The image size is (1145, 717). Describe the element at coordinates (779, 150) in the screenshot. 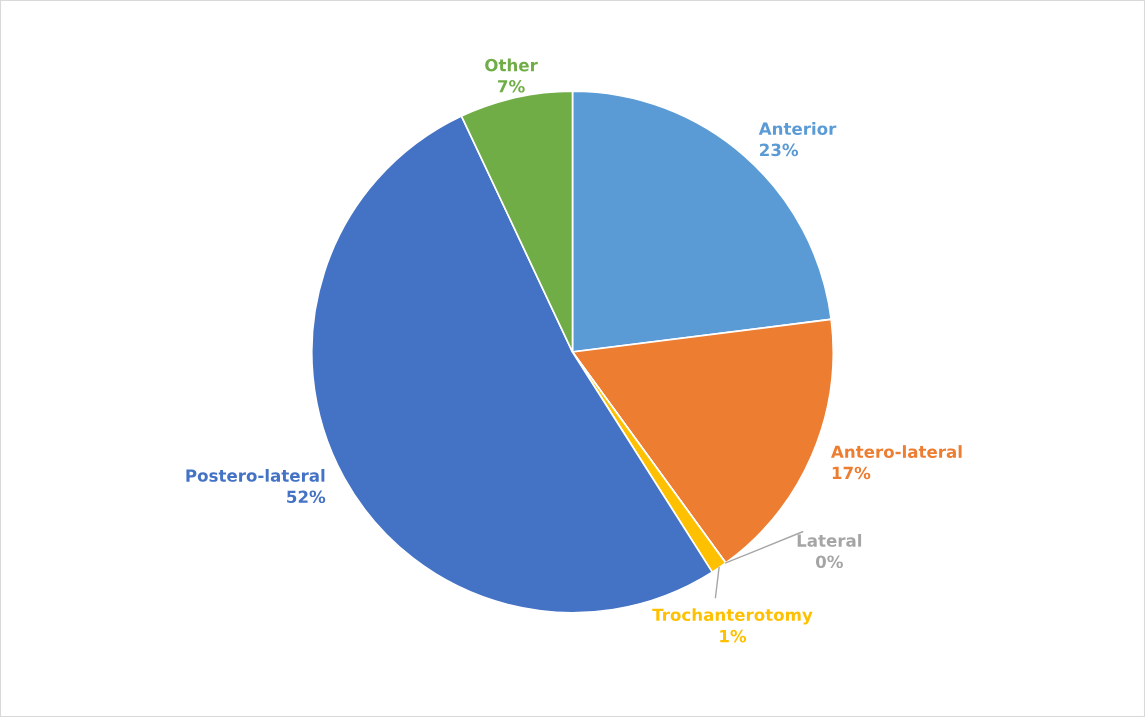

I see `data-label: 23%` at that location.